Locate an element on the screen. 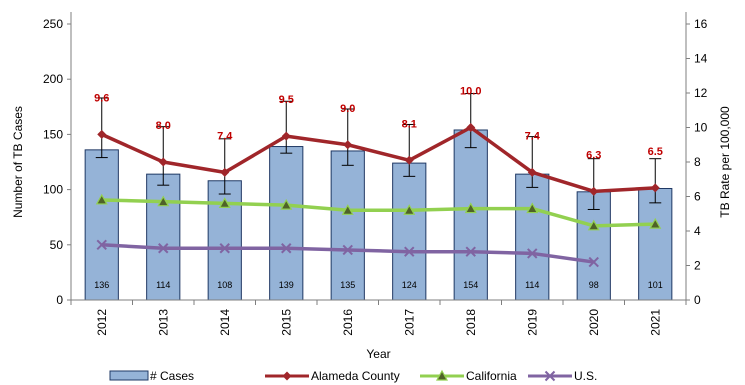 The width and height of the screenshot is (745, 385). rate-value-label: 8.0 is located at coordinates (163, 126).